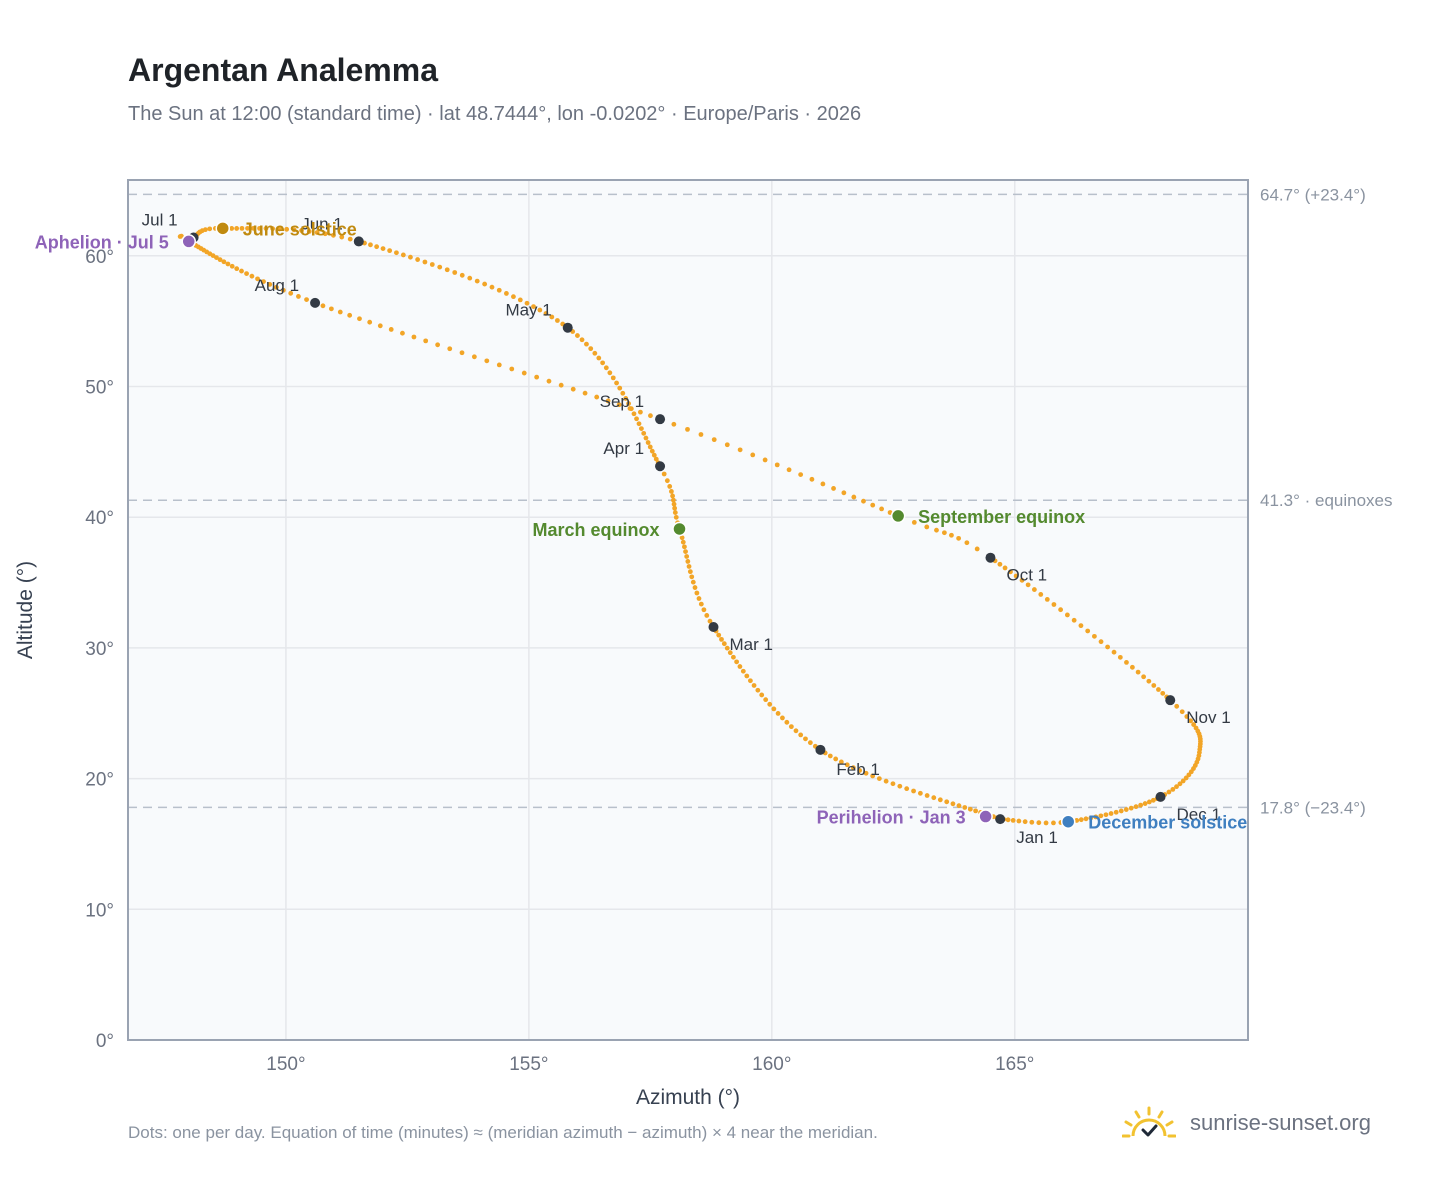 This screenshot has width=1448, height=1188. I want to click on event-label: June solstice, so click(300, 229).